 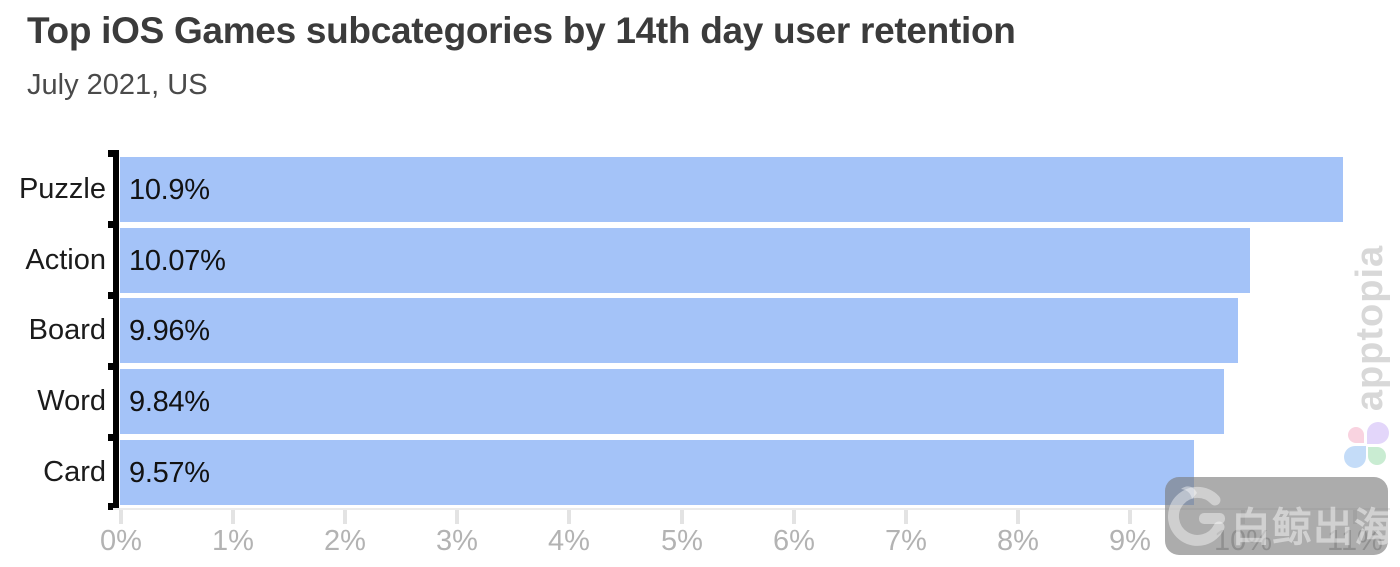 I want to click on bar-value-label: 10.07%, so click(x=177, y=261).